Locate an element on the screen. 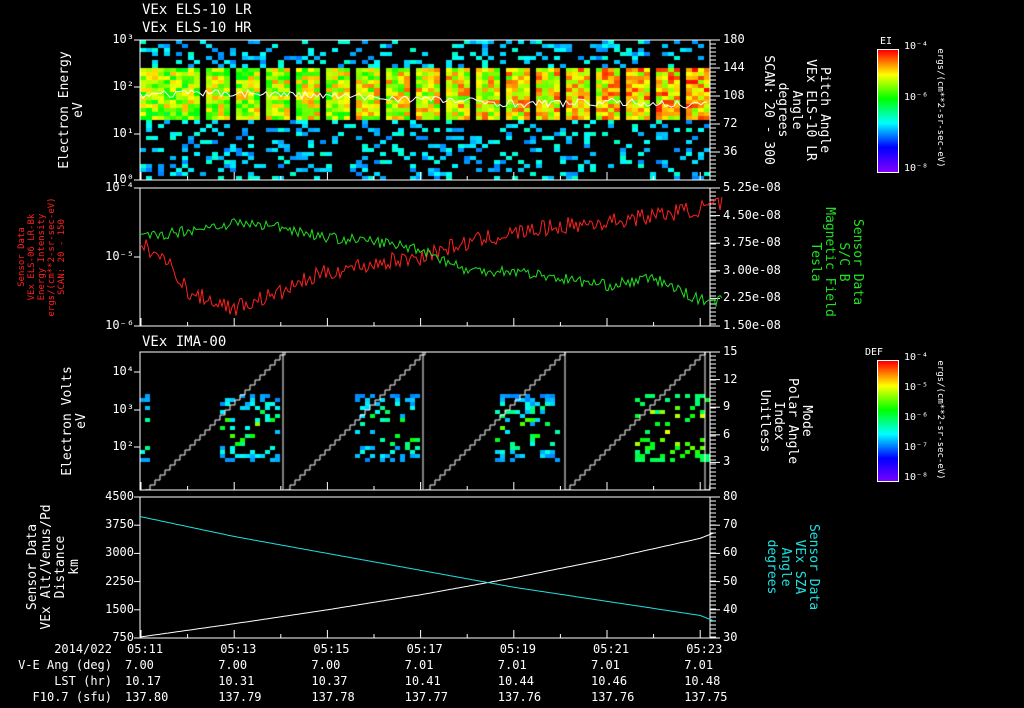 This screenshot has width=1024, height=708. series-magnetic-field is located at coordinates (431, 263).